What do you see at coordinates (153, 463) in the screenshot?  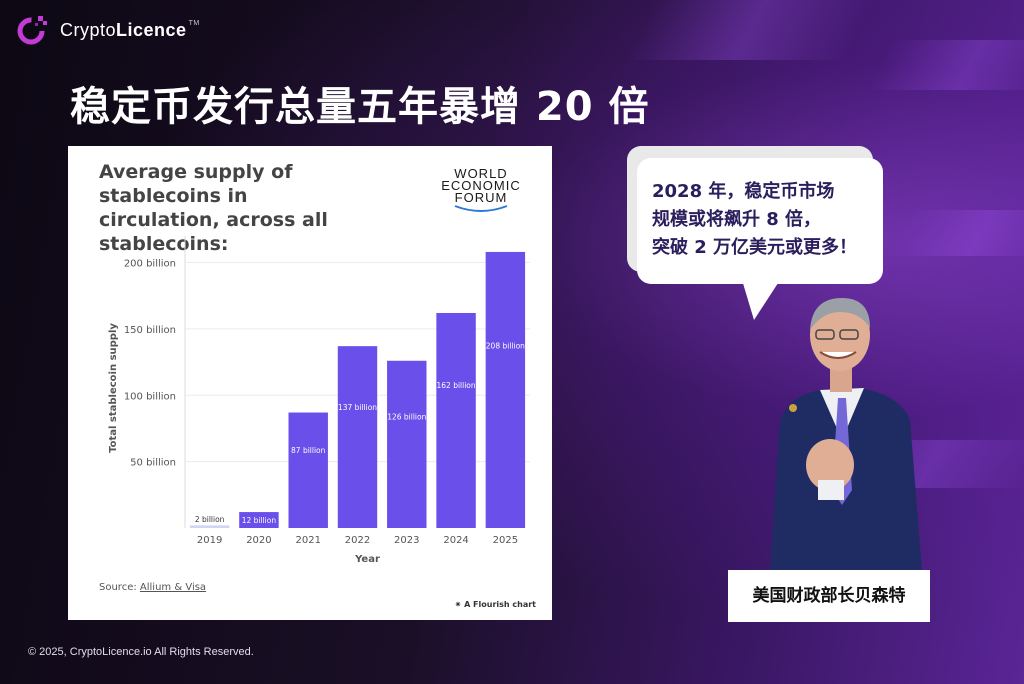 I see `y-tick-label: 50 billion` at bounding box center [153, 463].